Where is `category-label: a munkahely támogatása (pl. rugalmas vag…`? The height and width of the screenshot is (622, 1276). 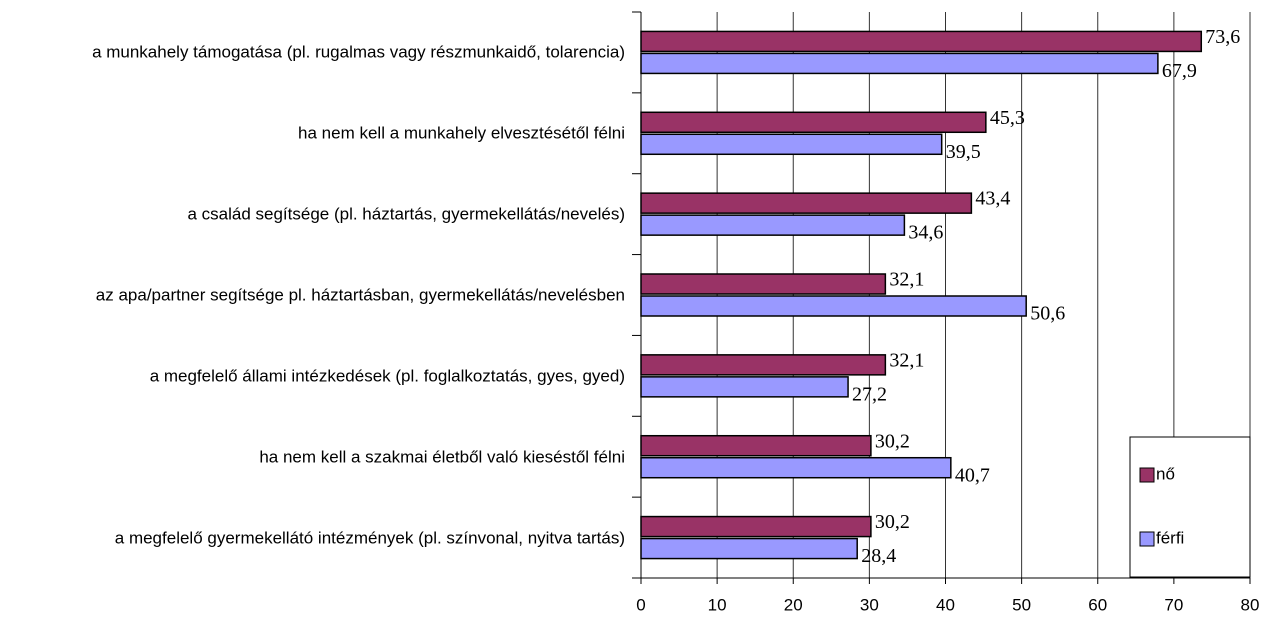
category-label: a munkahely támogatása (pl. rugalmas vag… is located at coordinates (358, 52).